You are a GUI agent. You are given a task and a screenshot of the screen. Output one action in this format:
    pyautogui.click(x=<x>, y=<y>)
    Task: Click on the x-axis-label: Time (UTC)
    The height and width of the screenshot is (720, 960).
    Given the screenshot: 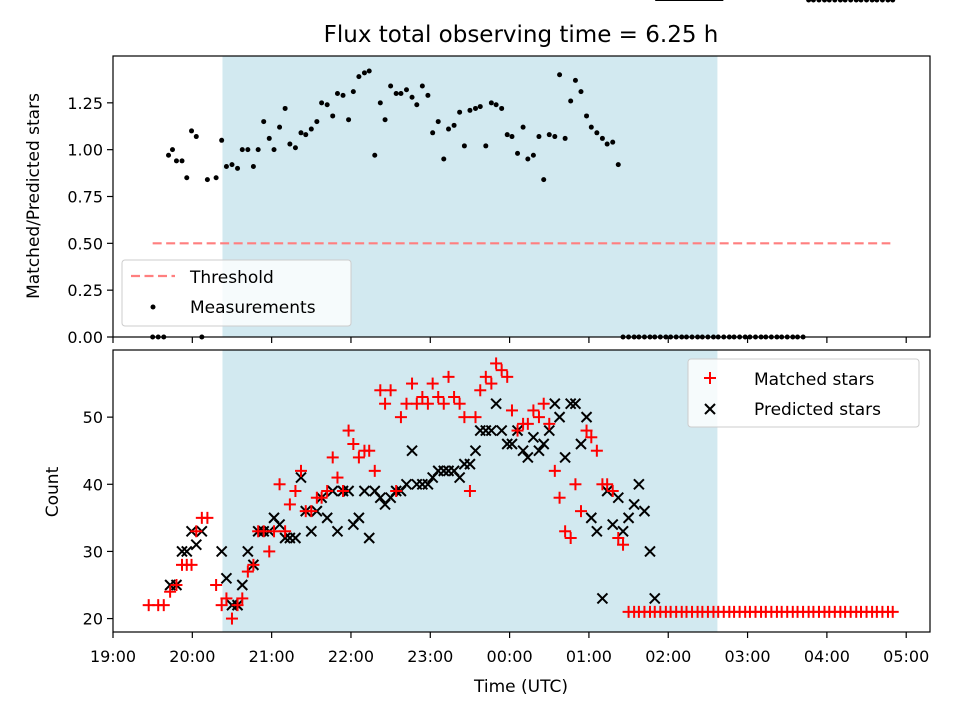 What is the action you would take?
    pyautogui.click(x=520, y=687)
    